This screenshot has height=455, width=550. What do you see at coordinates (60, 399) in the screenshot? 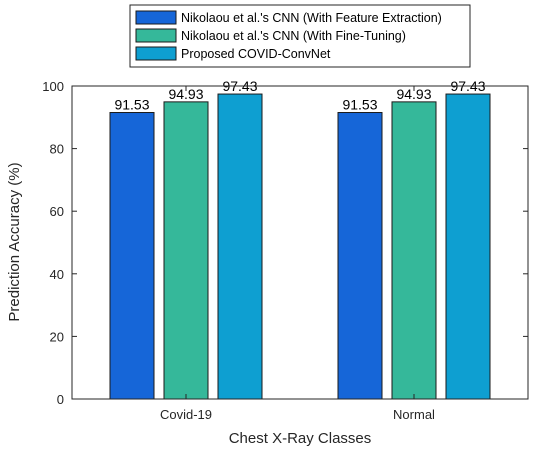
I see `y-tick-label: 0` at bounding box center [60, 399].